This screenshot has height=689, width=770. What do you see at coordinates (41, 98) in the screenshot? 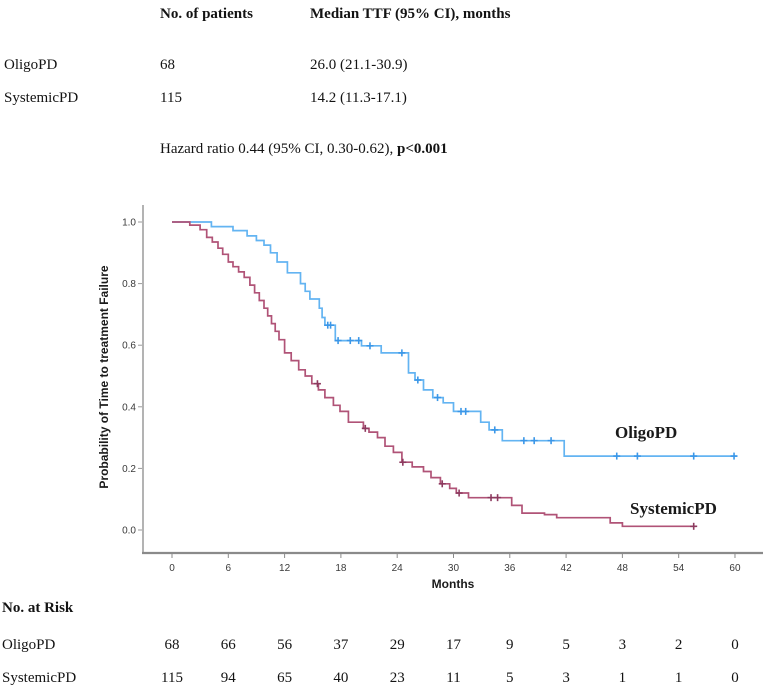
I see `summary-row-label: SystemicPD` at bounding box center [41, 98].